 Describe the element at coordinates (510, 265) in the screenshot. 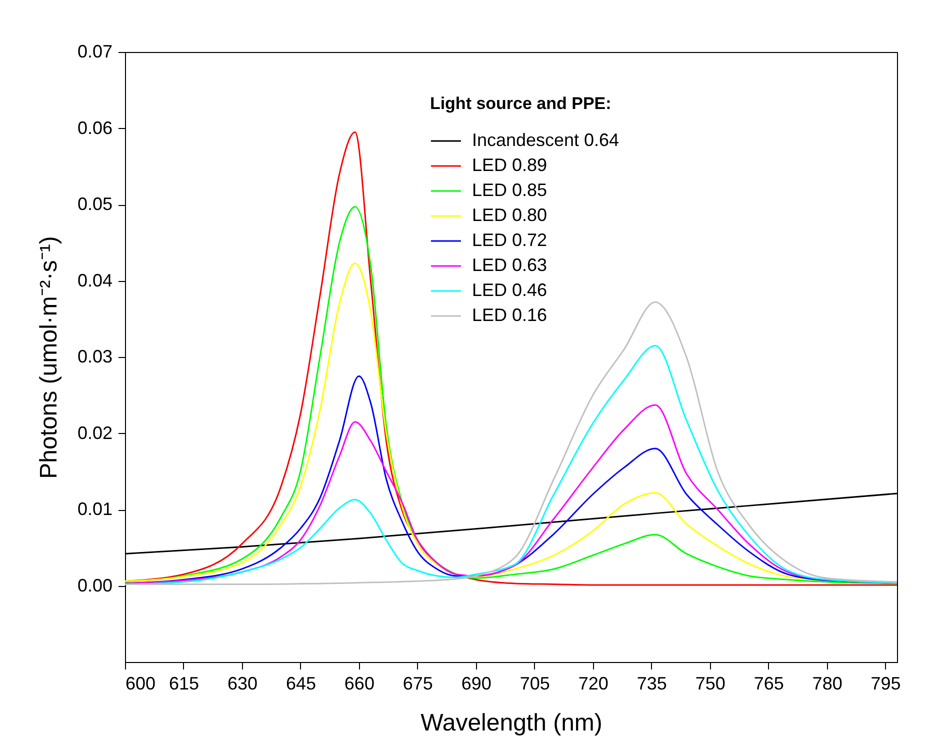

I see `legend-label: LED 0.63` at that location.